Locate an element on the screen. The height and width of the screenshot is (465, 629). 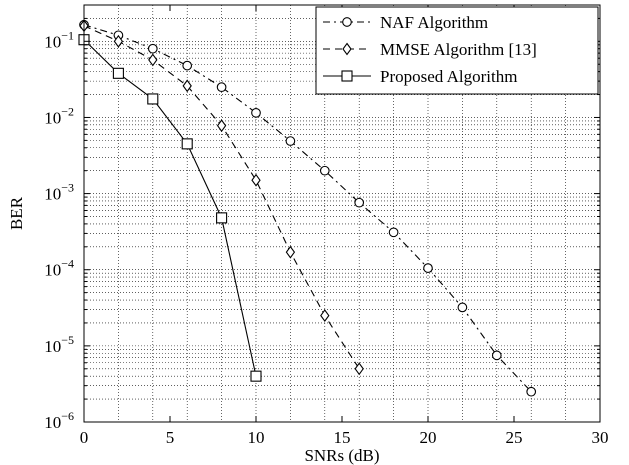
x-tick-label: 30 is located at coordinates (600, 437).